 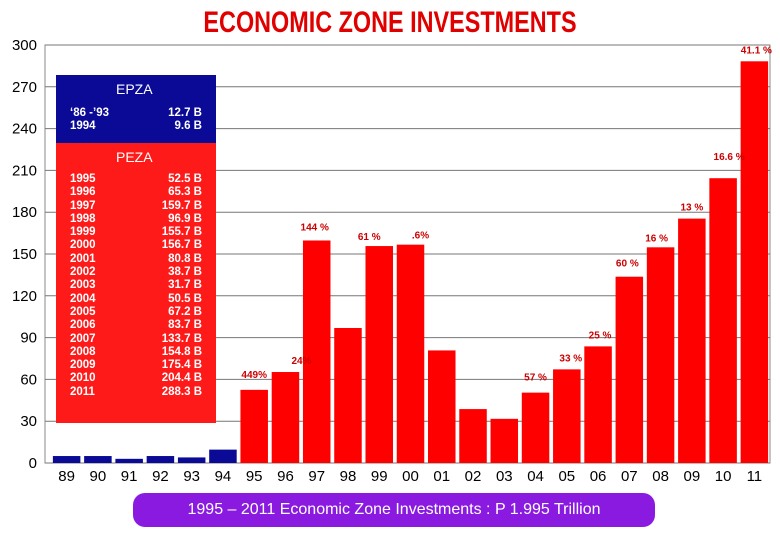 I want to click on x-tick-label: 96, so click(x=285, y=476).